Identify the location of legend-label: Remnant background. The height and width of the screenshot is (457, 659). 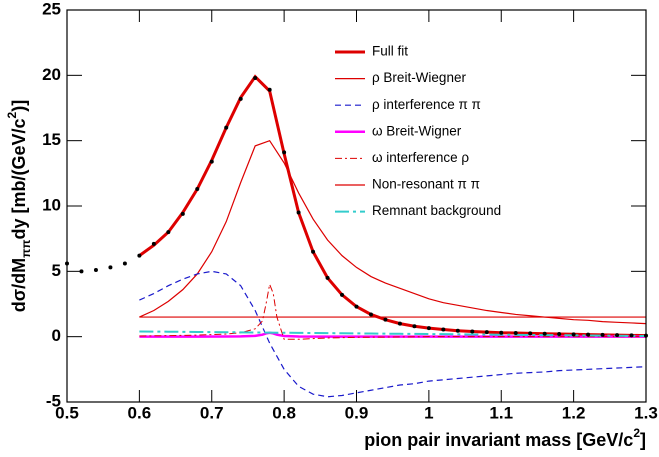
(436, 210).